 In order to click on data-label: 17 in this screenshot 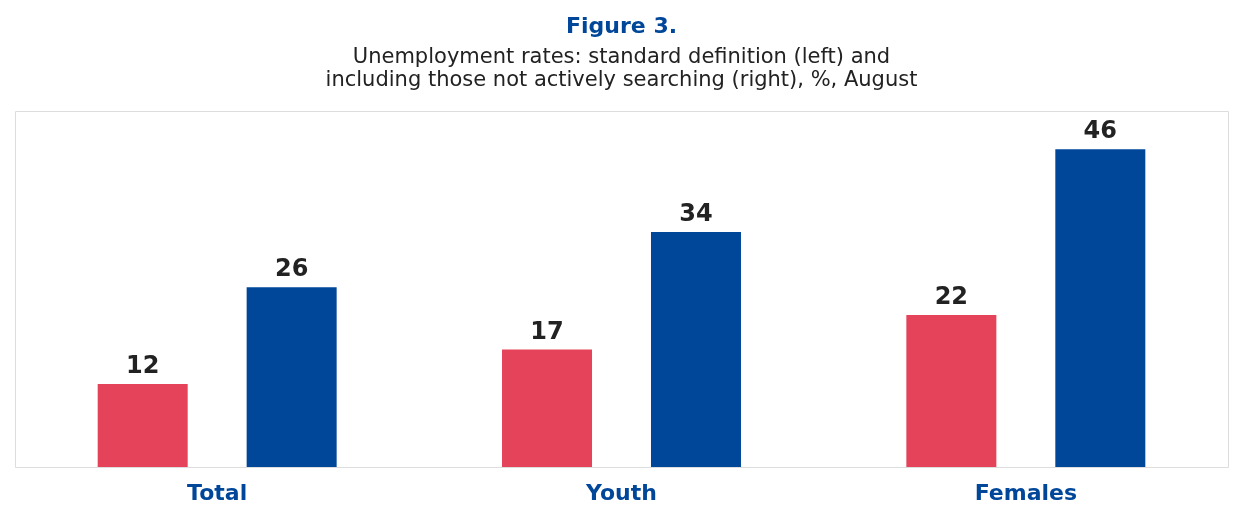, I will do `click(547, 330)`.